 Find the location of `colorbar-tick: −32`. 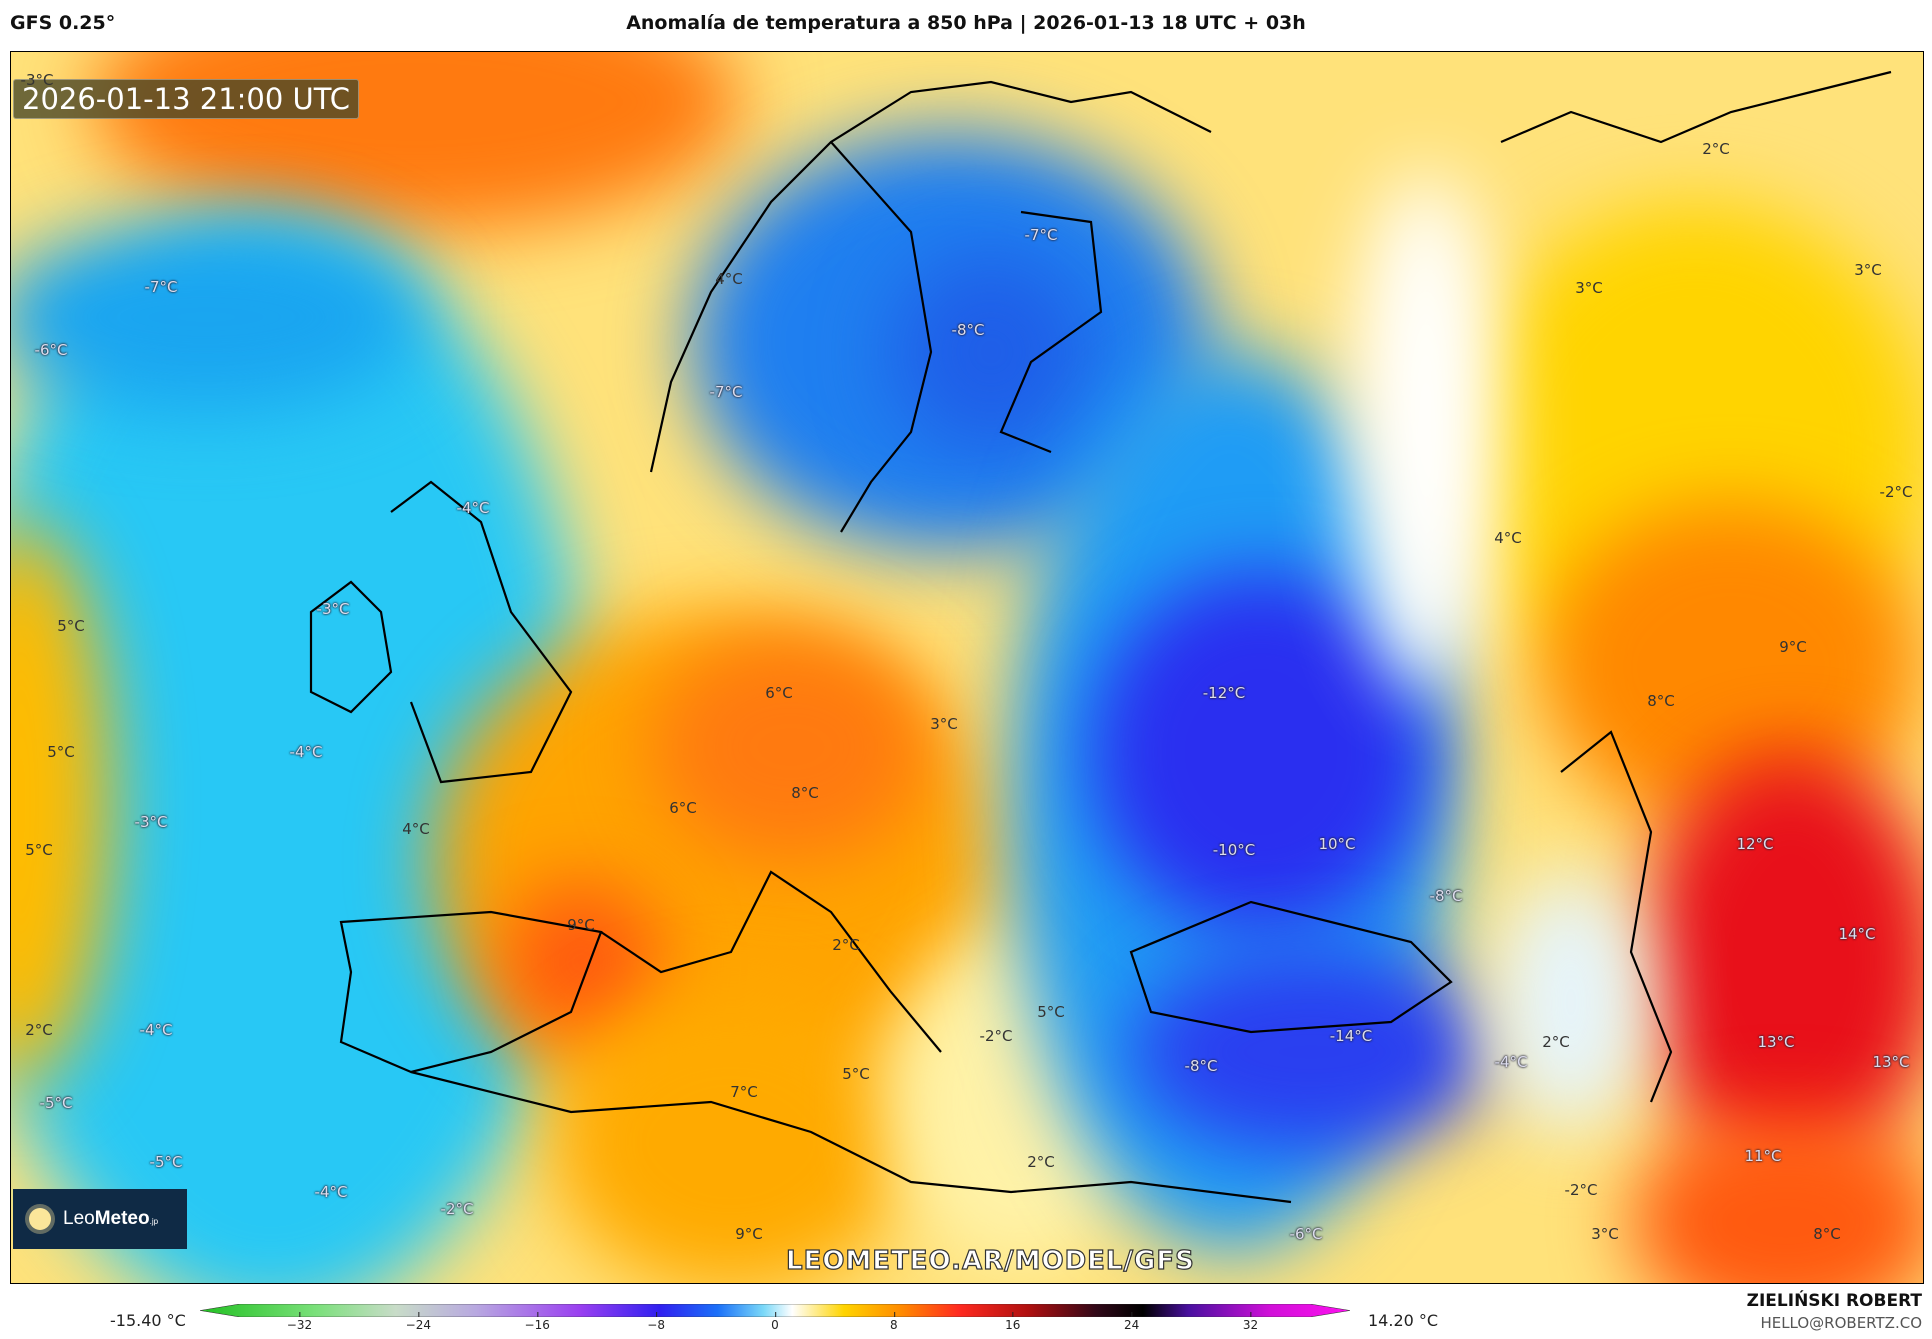

colorbar-tick: −32 is located at coordinates (299, 1322).